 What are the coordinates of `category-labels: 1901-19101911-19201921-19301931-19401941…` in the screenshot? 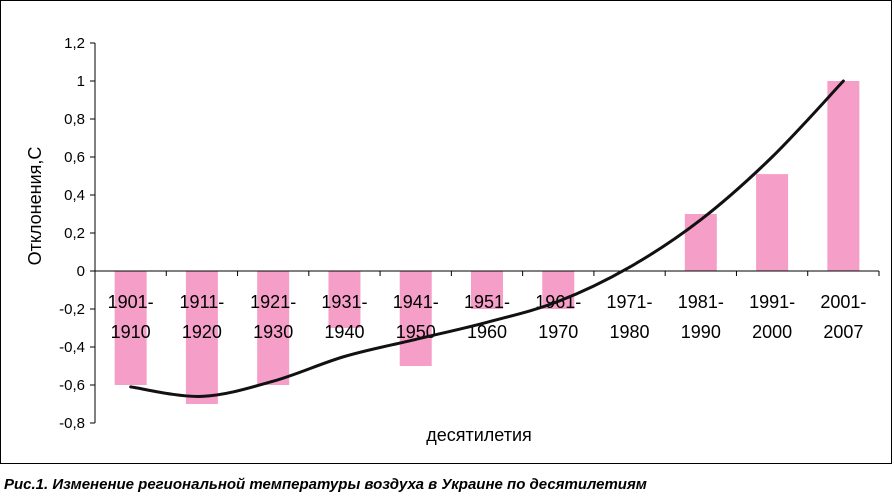 It's located at (487, 317).